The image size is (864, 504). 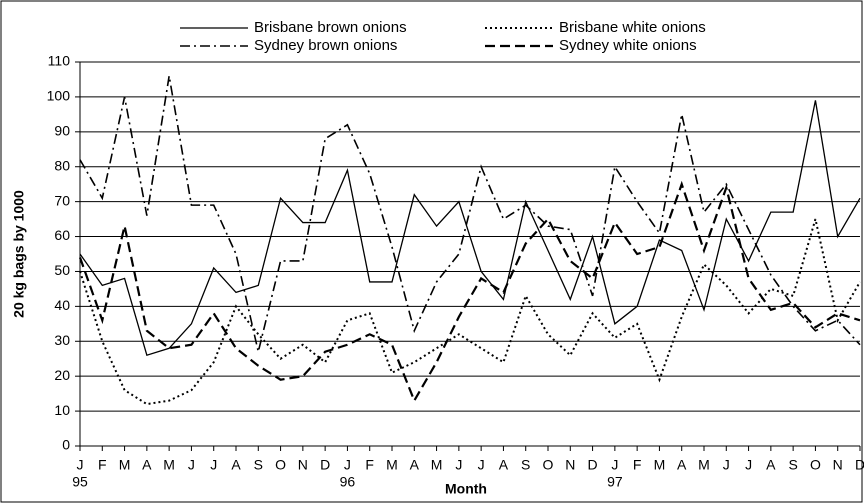 What do you see at coordinates (59, 96) in the screenshot?
I see `y-tick-label: 100` at bounding box center [59, 96].